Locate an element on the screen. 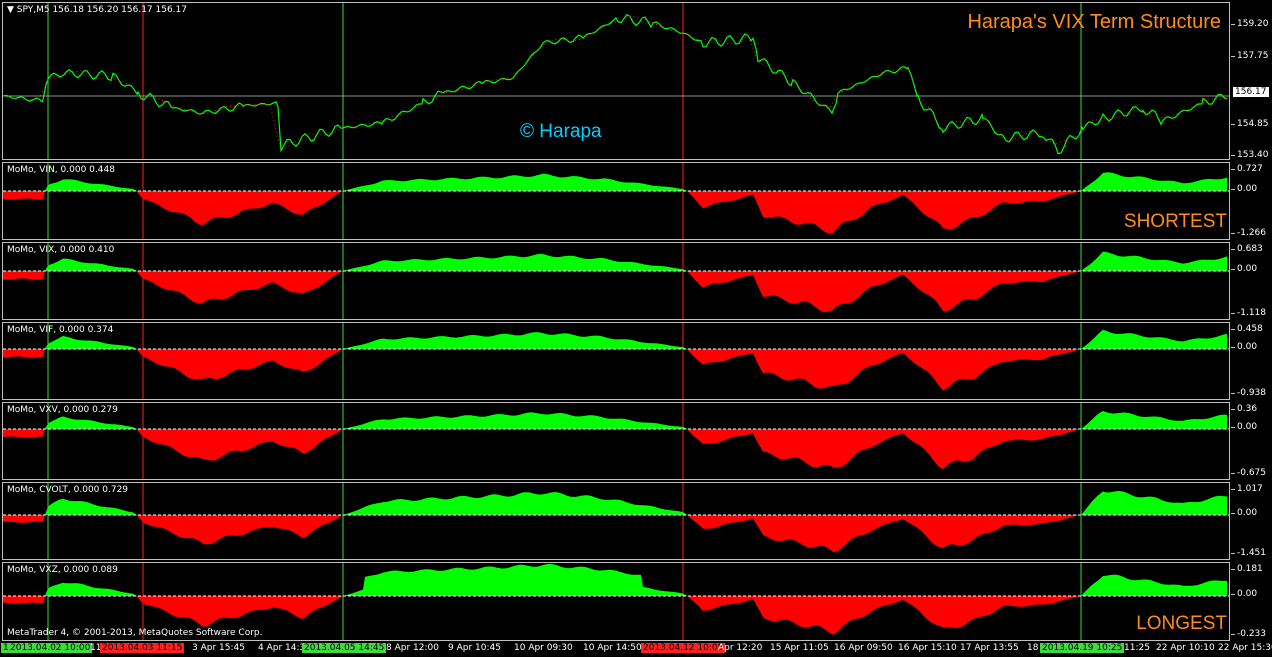 This screenshot has height=657, width=1272. indicator-pane: MoMo, CVOLT, 0.000 0.729 is located at coordinates (616, 521).